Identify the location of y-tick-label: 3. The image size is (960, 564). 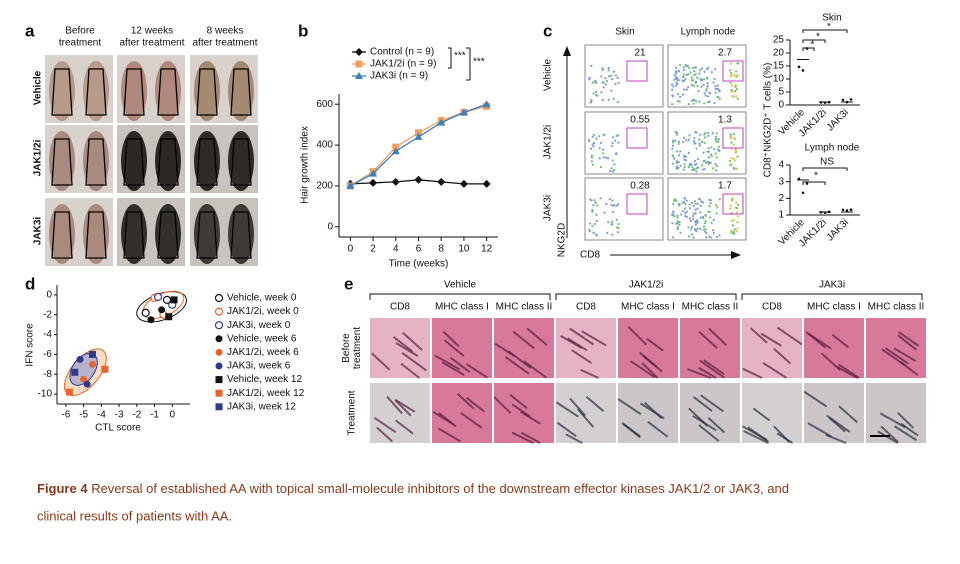
(781, 181).